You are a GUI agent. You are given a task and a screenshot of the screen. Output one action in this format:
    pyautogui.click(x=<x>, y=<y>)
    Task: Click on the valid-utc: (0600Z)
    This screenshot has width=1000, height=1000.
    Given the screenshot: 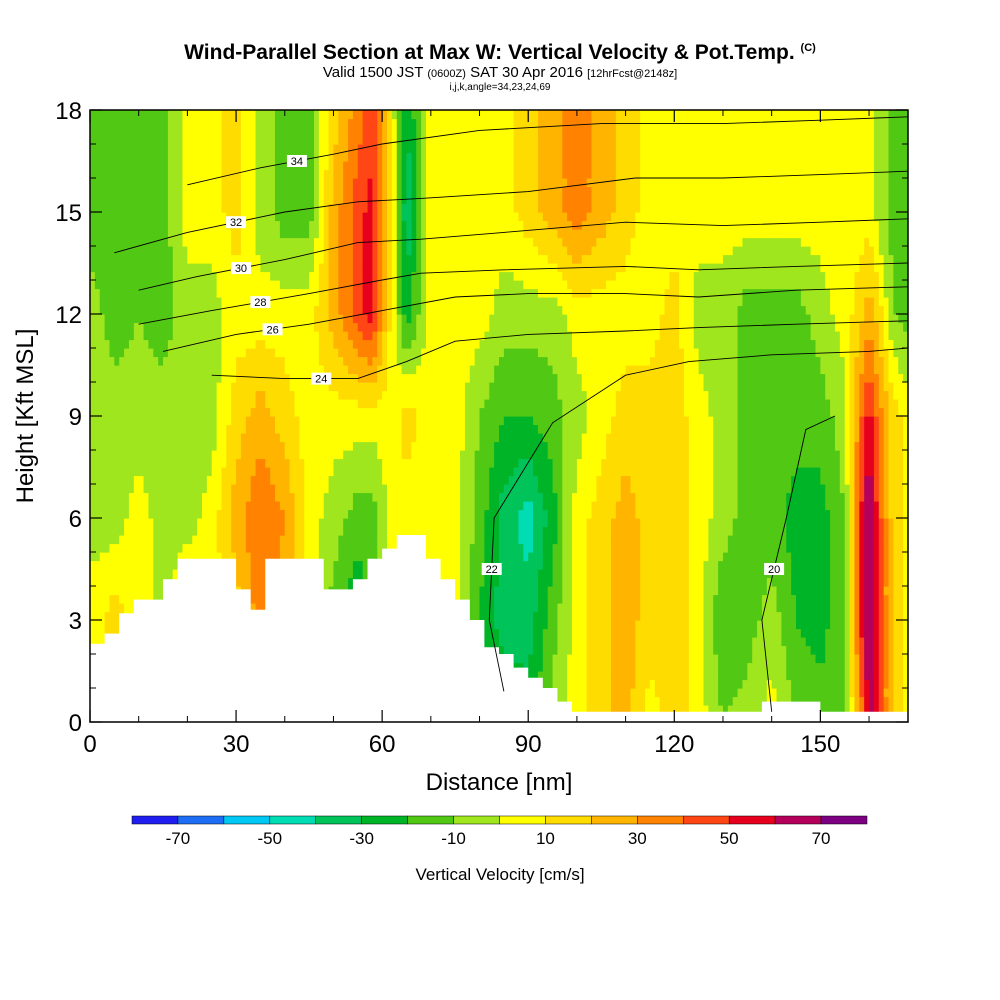 What is the action you would take?
    pyautogui.click(x=446, y=74)
    